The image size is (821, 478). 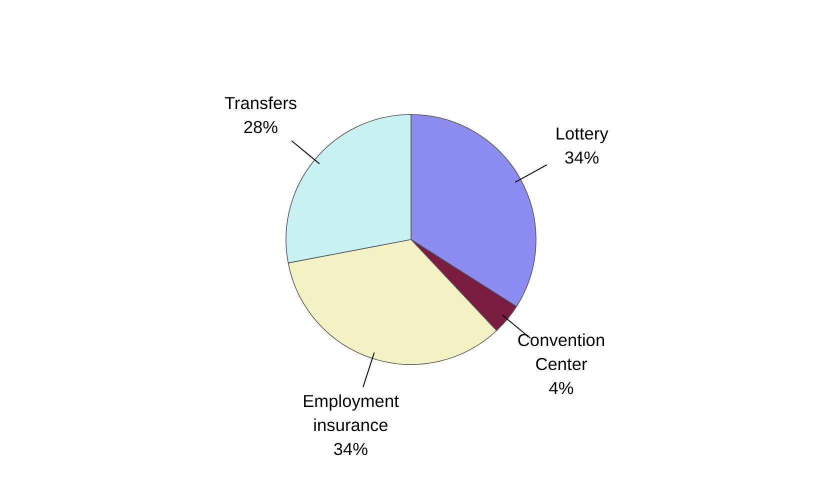 What do you see at coordinates (582, 134) in the screenshot?
I see `slice-label: Lottery` at bounding box center [582, 134].